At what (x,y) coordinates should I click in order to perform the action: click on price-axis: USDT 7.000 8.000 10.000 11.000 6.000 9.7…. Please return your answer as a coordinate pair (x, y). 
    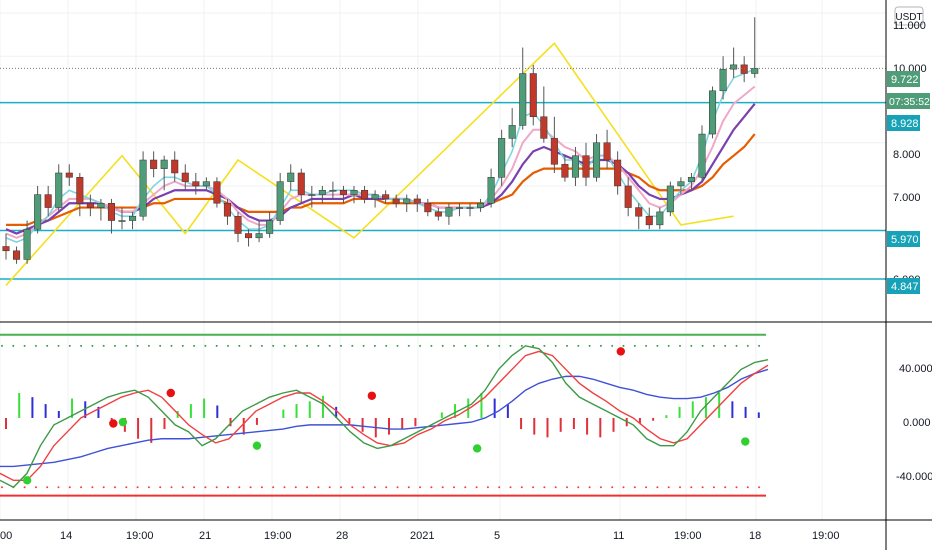
    Looking at the image, I should click on (908, 150).